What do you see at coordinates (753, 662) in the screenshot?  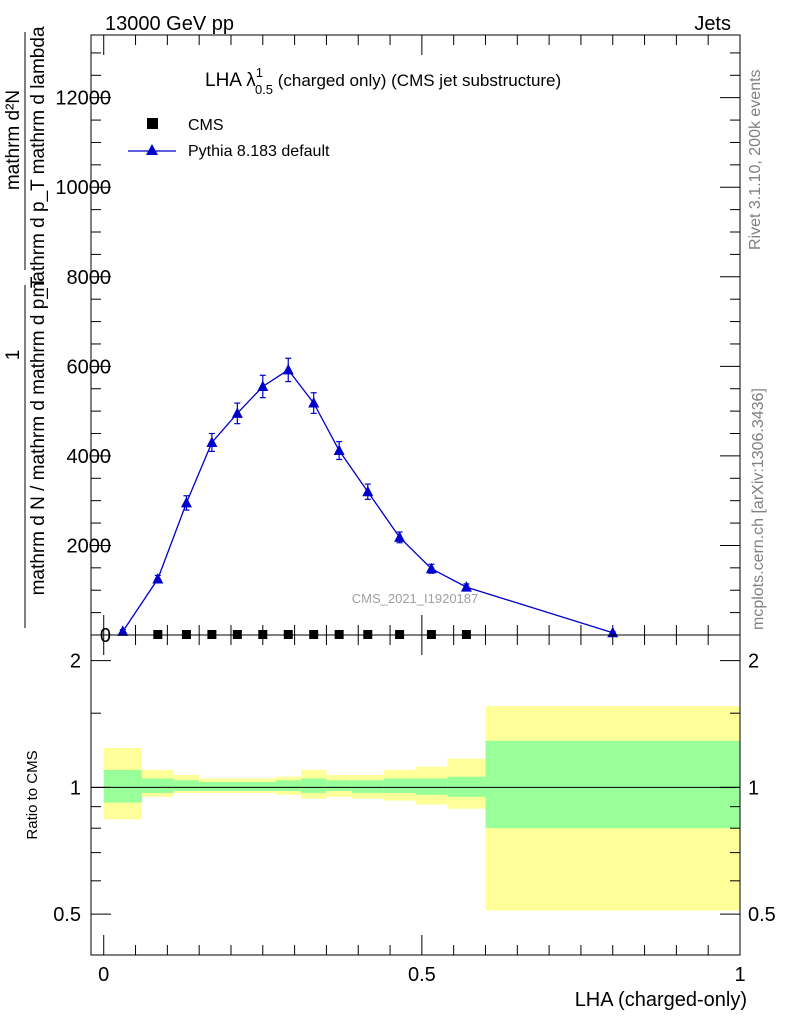 I see `ratio-y-tick-label-right: 2` at bounding box center [753, 662].